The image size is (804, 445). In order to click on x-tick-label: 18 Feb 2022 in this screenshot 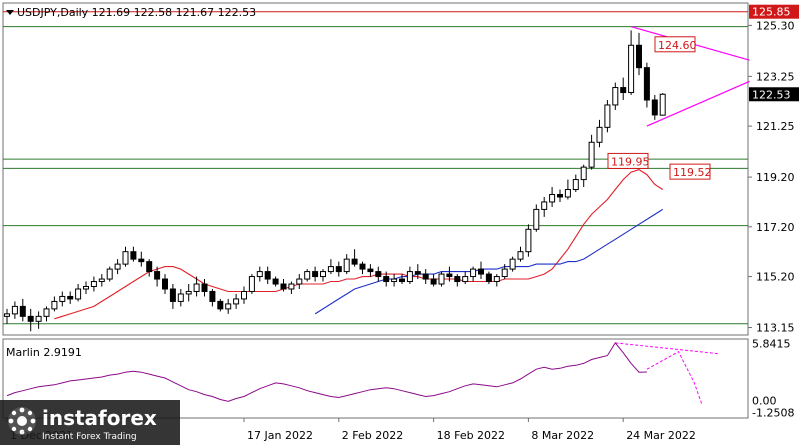, I will do `click(471, 435)`.